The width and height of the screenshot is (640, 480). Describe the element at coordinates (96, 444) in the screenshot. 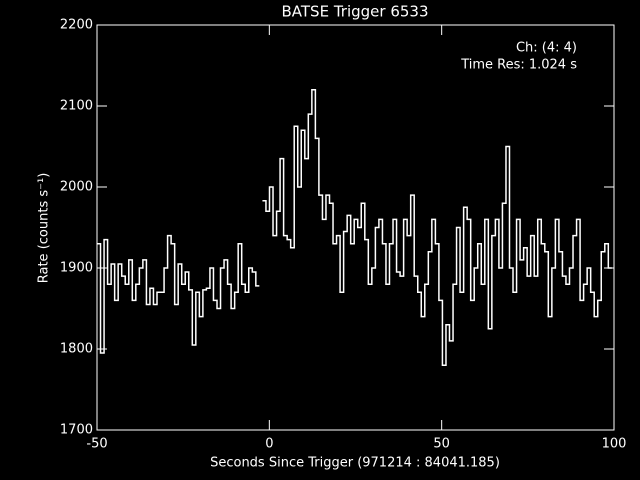

I see `x-tick-label: -50` at that location.